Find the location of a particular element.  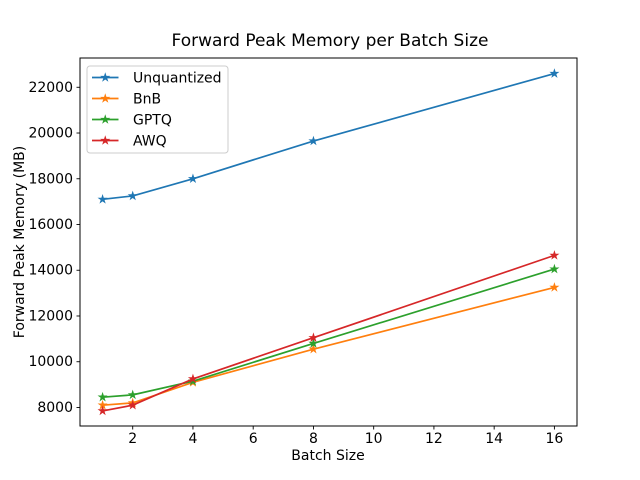

y-tick-label: 12000 is located at coordinates (50, 316).